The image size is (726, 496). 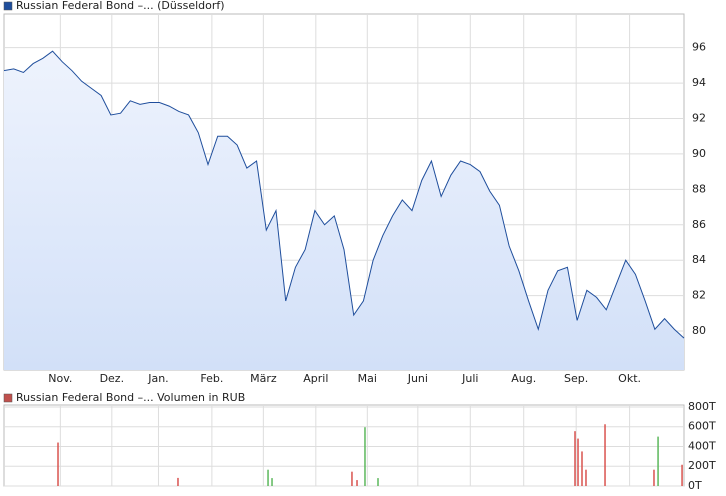 What do you see at coordinates (417, 378) in the screenshot?
I see `x-tick-label: Juni` at bounding box center [417, 378].